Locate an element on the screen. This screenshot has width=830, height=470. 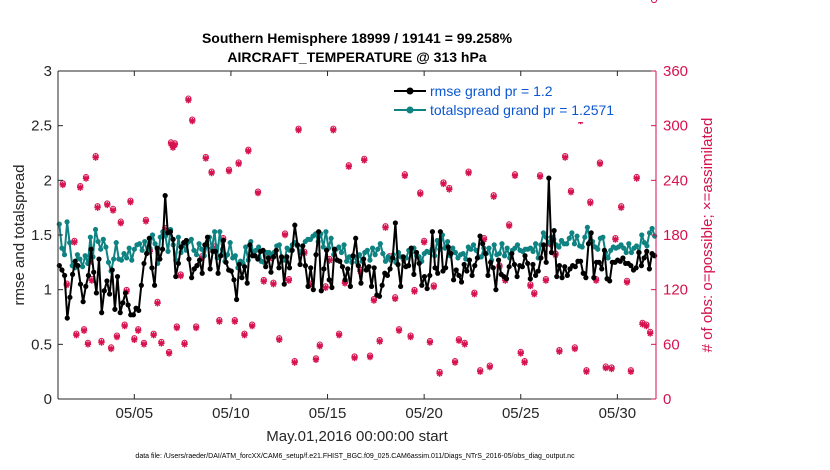
y2-tick-label: 120 is located at coordinates (675, 290).